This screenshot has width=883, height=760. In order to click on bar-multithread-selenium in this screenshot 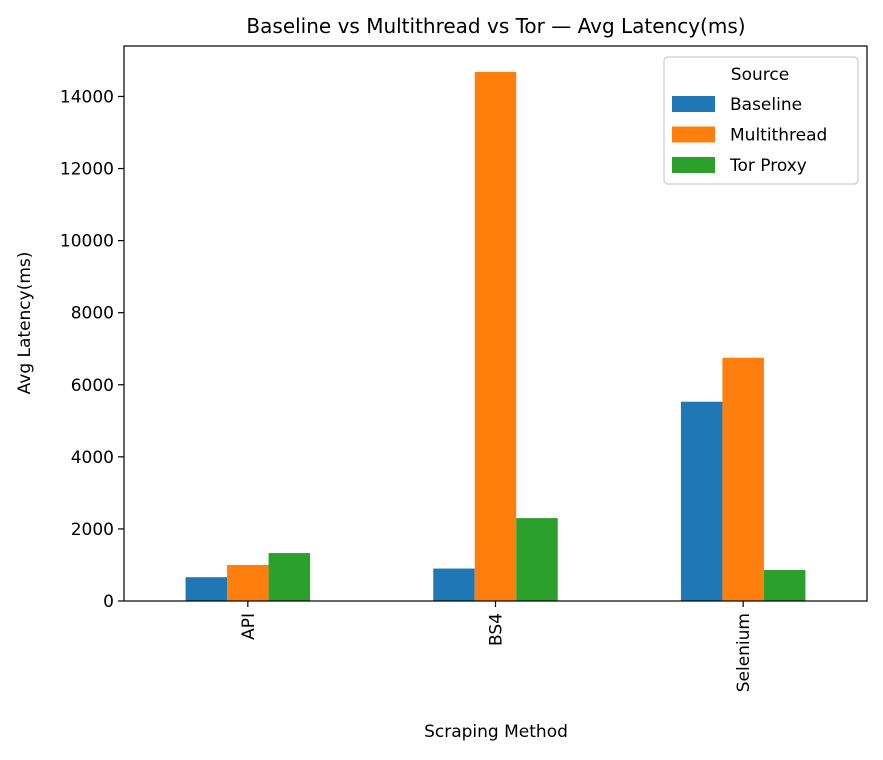, I will do `click(743, 479)`.